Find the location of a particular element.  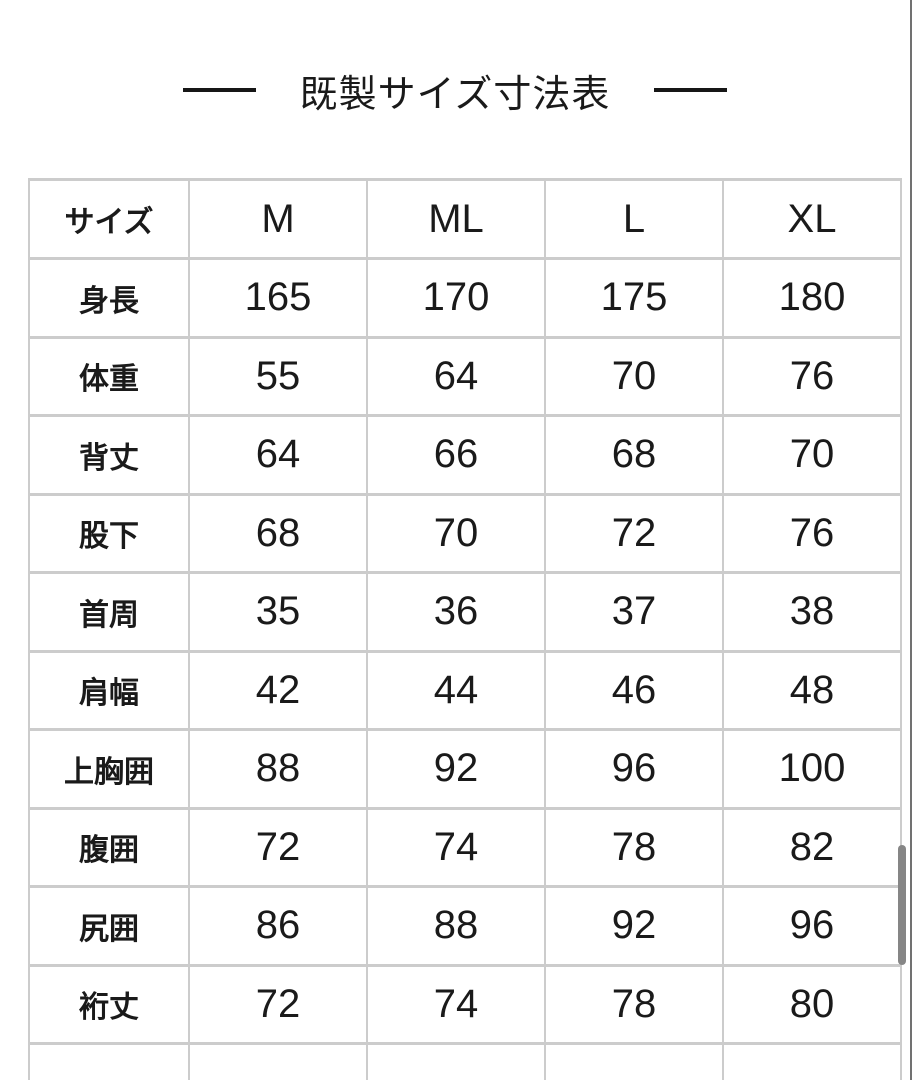

table-row: 尻囲 86 88 92 96 is located at coordinates (465, 926).